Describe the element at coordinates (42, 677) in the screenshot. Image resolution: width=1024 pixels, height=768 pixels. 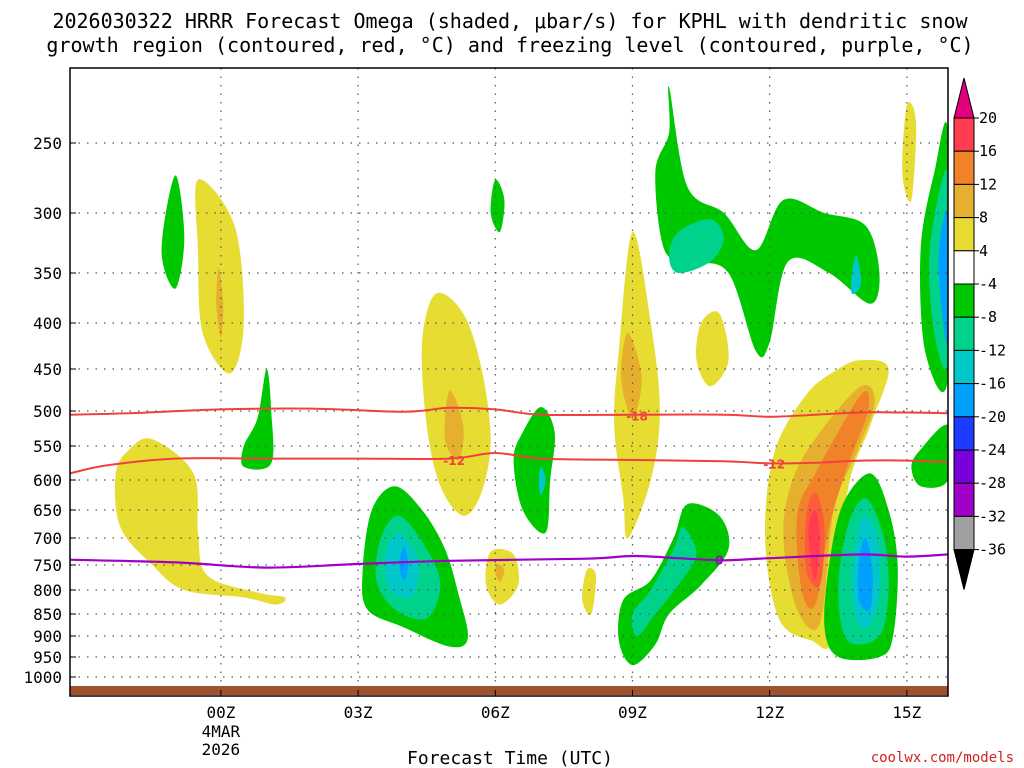
I see `y-tick-label-1000: 1000` at that location.